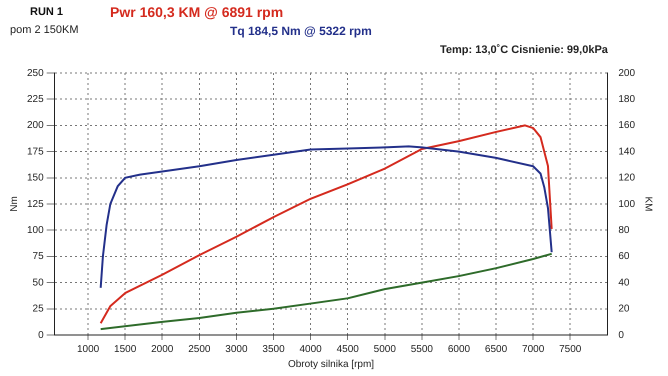  I want to click on x-tick-label: 2000, so click(162, 349).